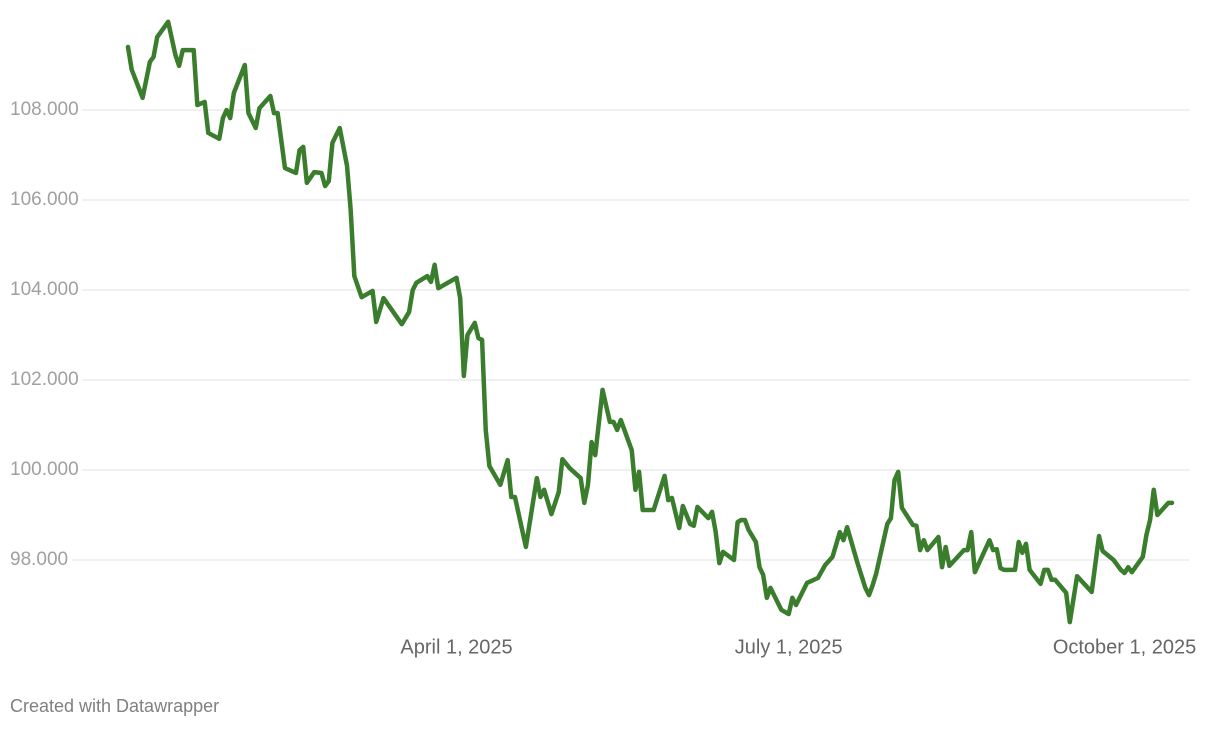 This screenshot has width=1220, height=730. What do you see at coordinates (1124, 647) in the screenshot?
I see `x-tick-label: October 1, 2025` at bounding box center [1124, 647].